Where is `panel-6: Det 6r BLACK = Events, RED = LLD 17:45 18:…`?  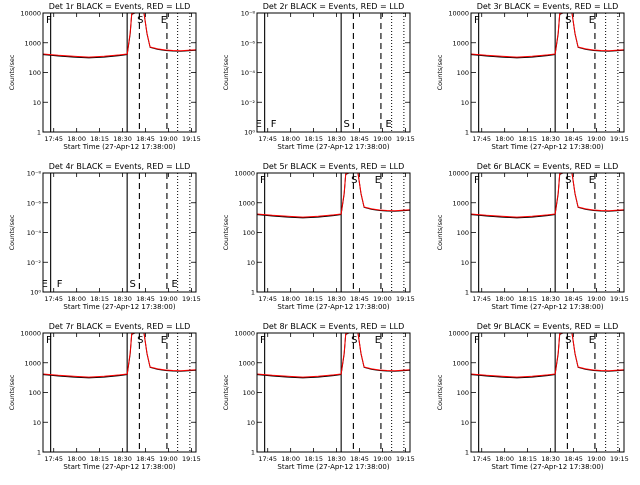
panel-6: Det 6r BLACK = Events, RED = LLD 17:45 18:… is located at coordinates (532, 236).